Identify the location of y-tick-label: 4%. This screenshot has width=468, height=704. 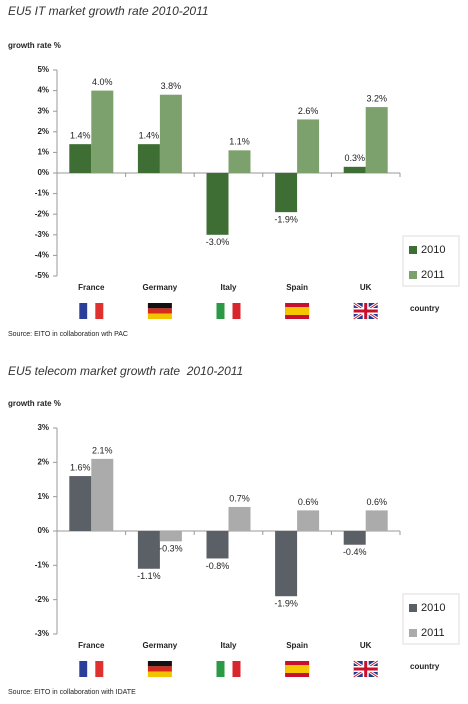
(43, 90).